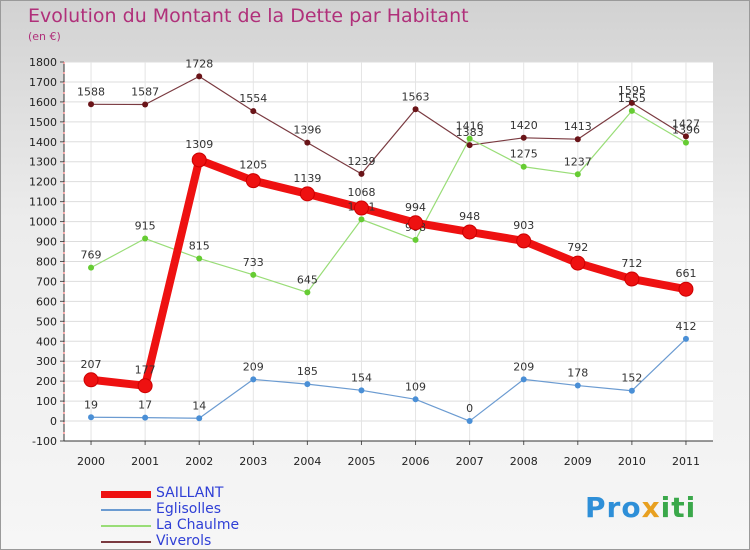 This screenshot has height=550, width=750. Describe the element at coordinates (632, 90) in the screenshot. I see `data-label-viverols: 1595` at that location.